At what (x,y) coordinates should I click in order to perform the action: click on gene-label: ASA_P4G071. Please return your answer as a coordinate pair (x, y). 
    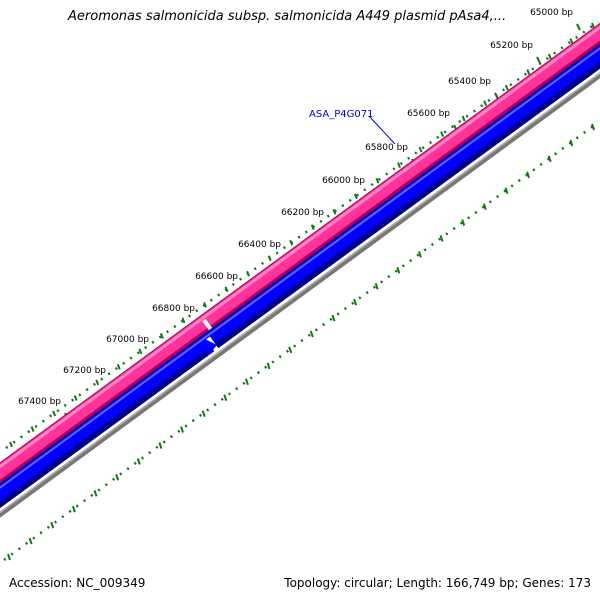
    Looking at the image, I should click on (341, 114).